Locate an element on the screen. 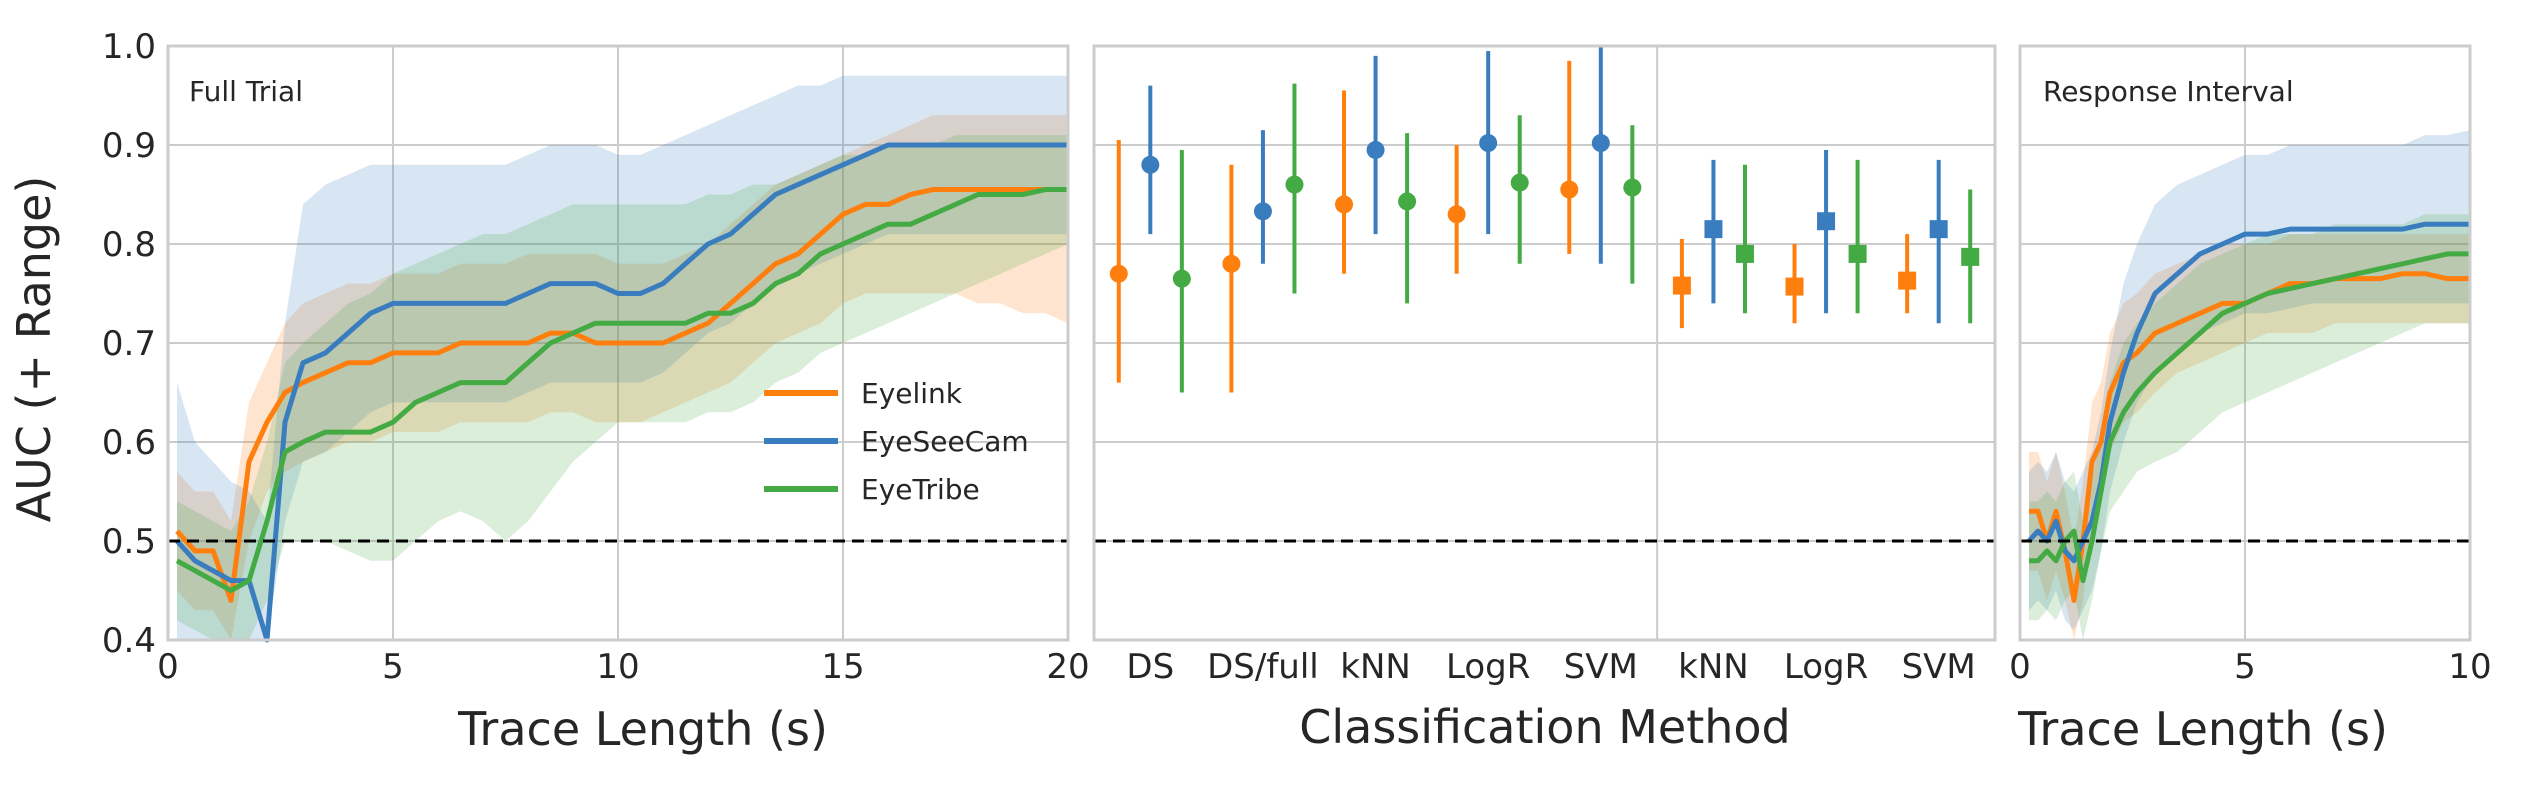 The image size is (2522, 786). x-tick-label: 20 is located at coordinates (1067, 667).